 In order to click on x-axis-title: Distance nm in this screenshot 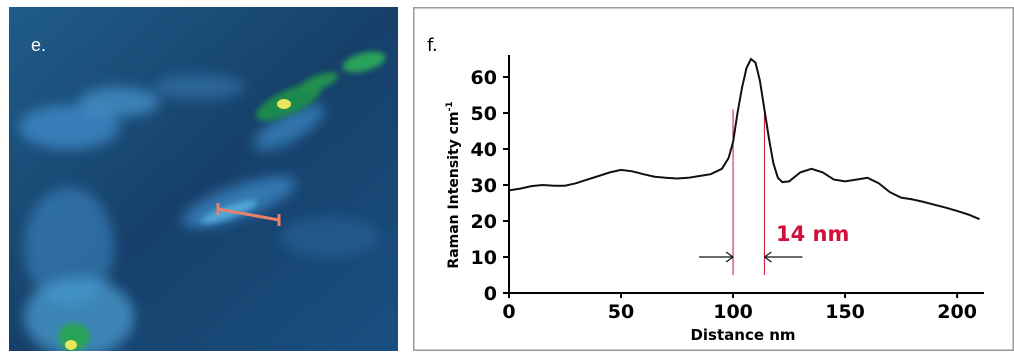, I will do `click(742, 335)`.